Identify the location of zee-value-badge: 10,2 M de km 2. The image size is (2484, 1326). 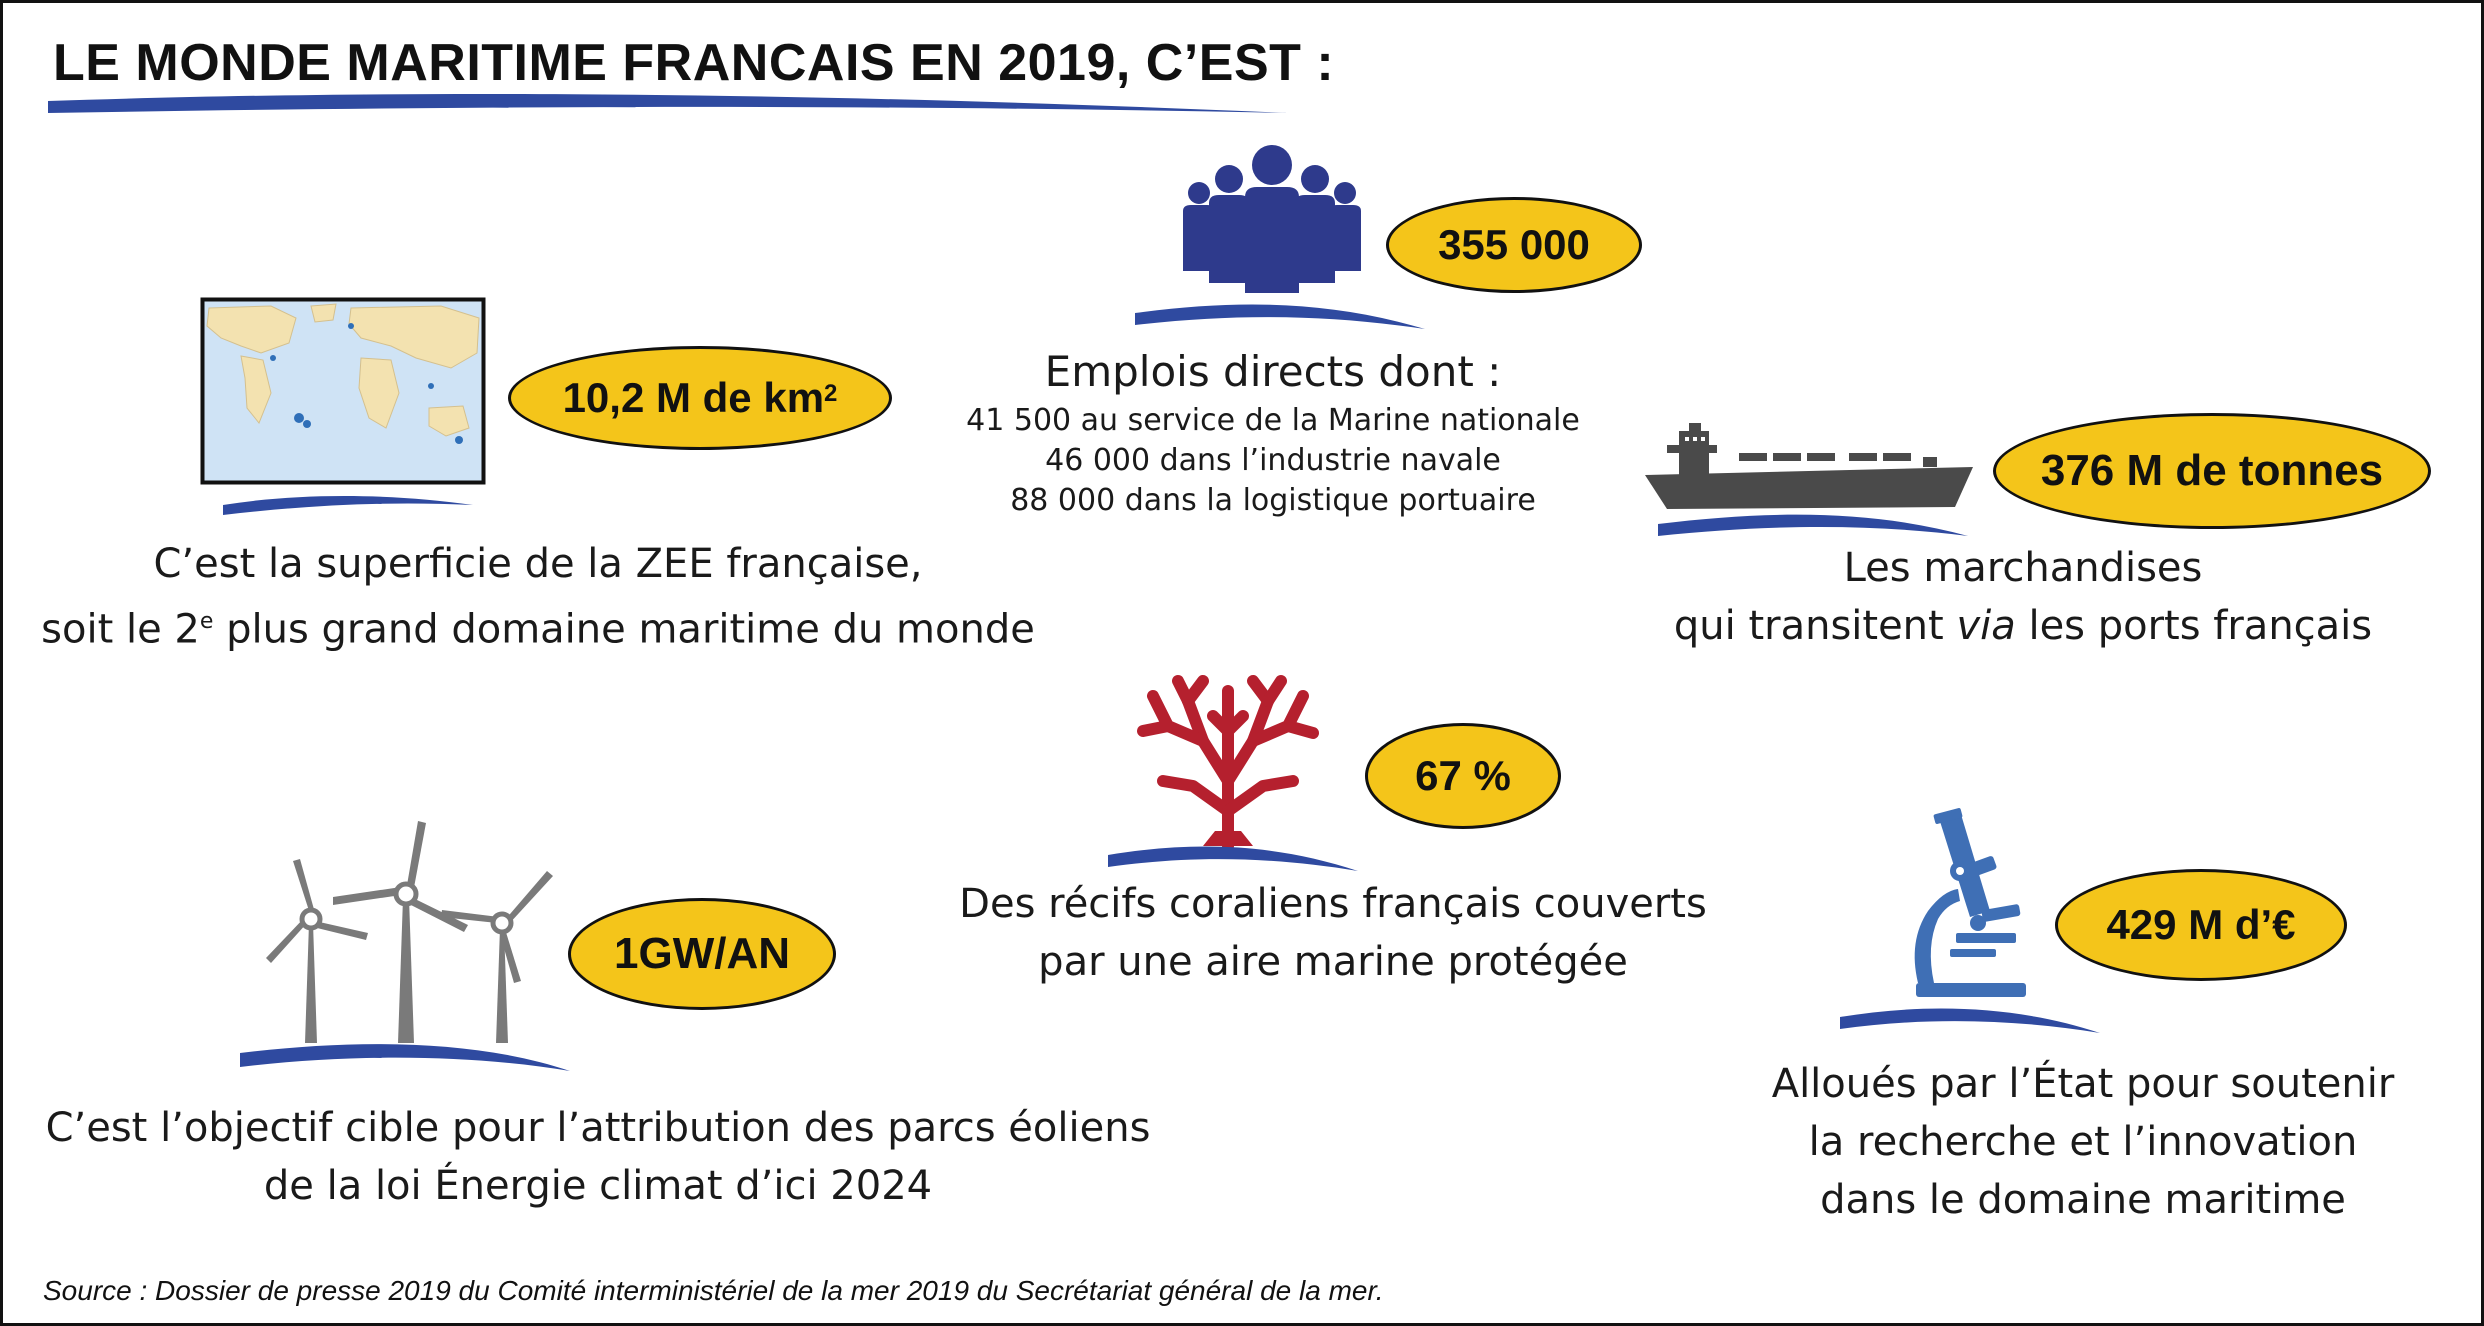
(700, 398).